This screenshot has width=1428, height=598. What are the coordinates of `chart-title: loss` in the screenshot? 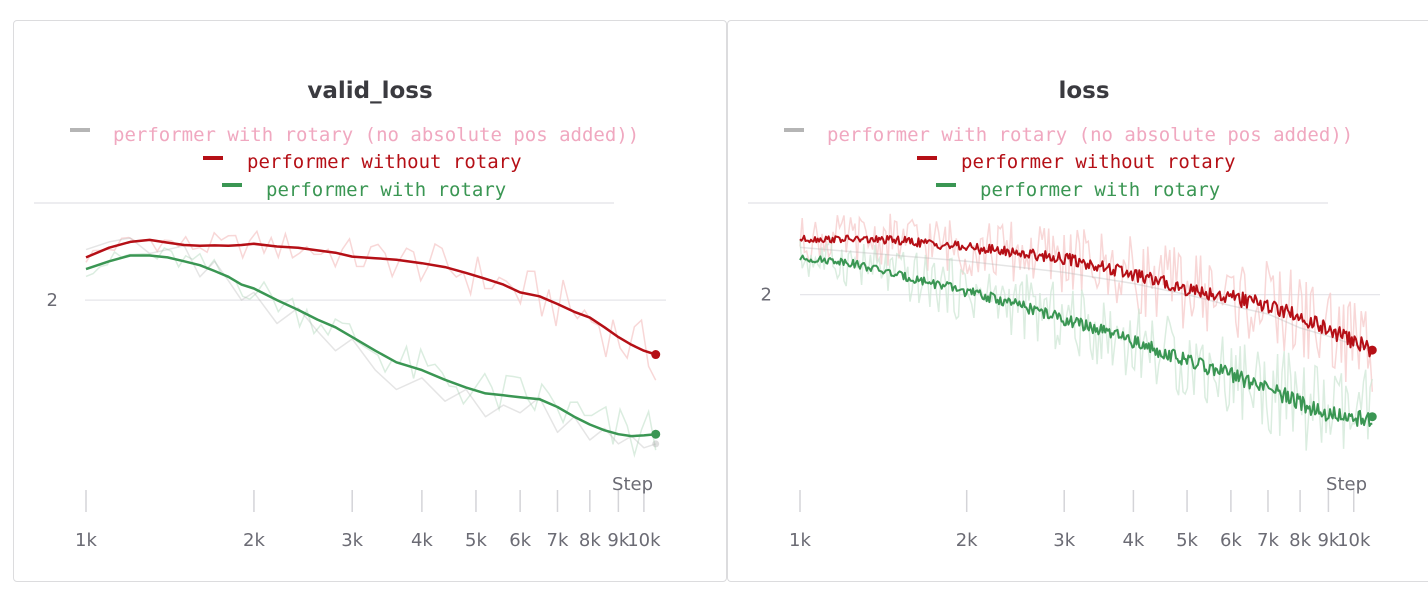 It's located at (1083, 91).